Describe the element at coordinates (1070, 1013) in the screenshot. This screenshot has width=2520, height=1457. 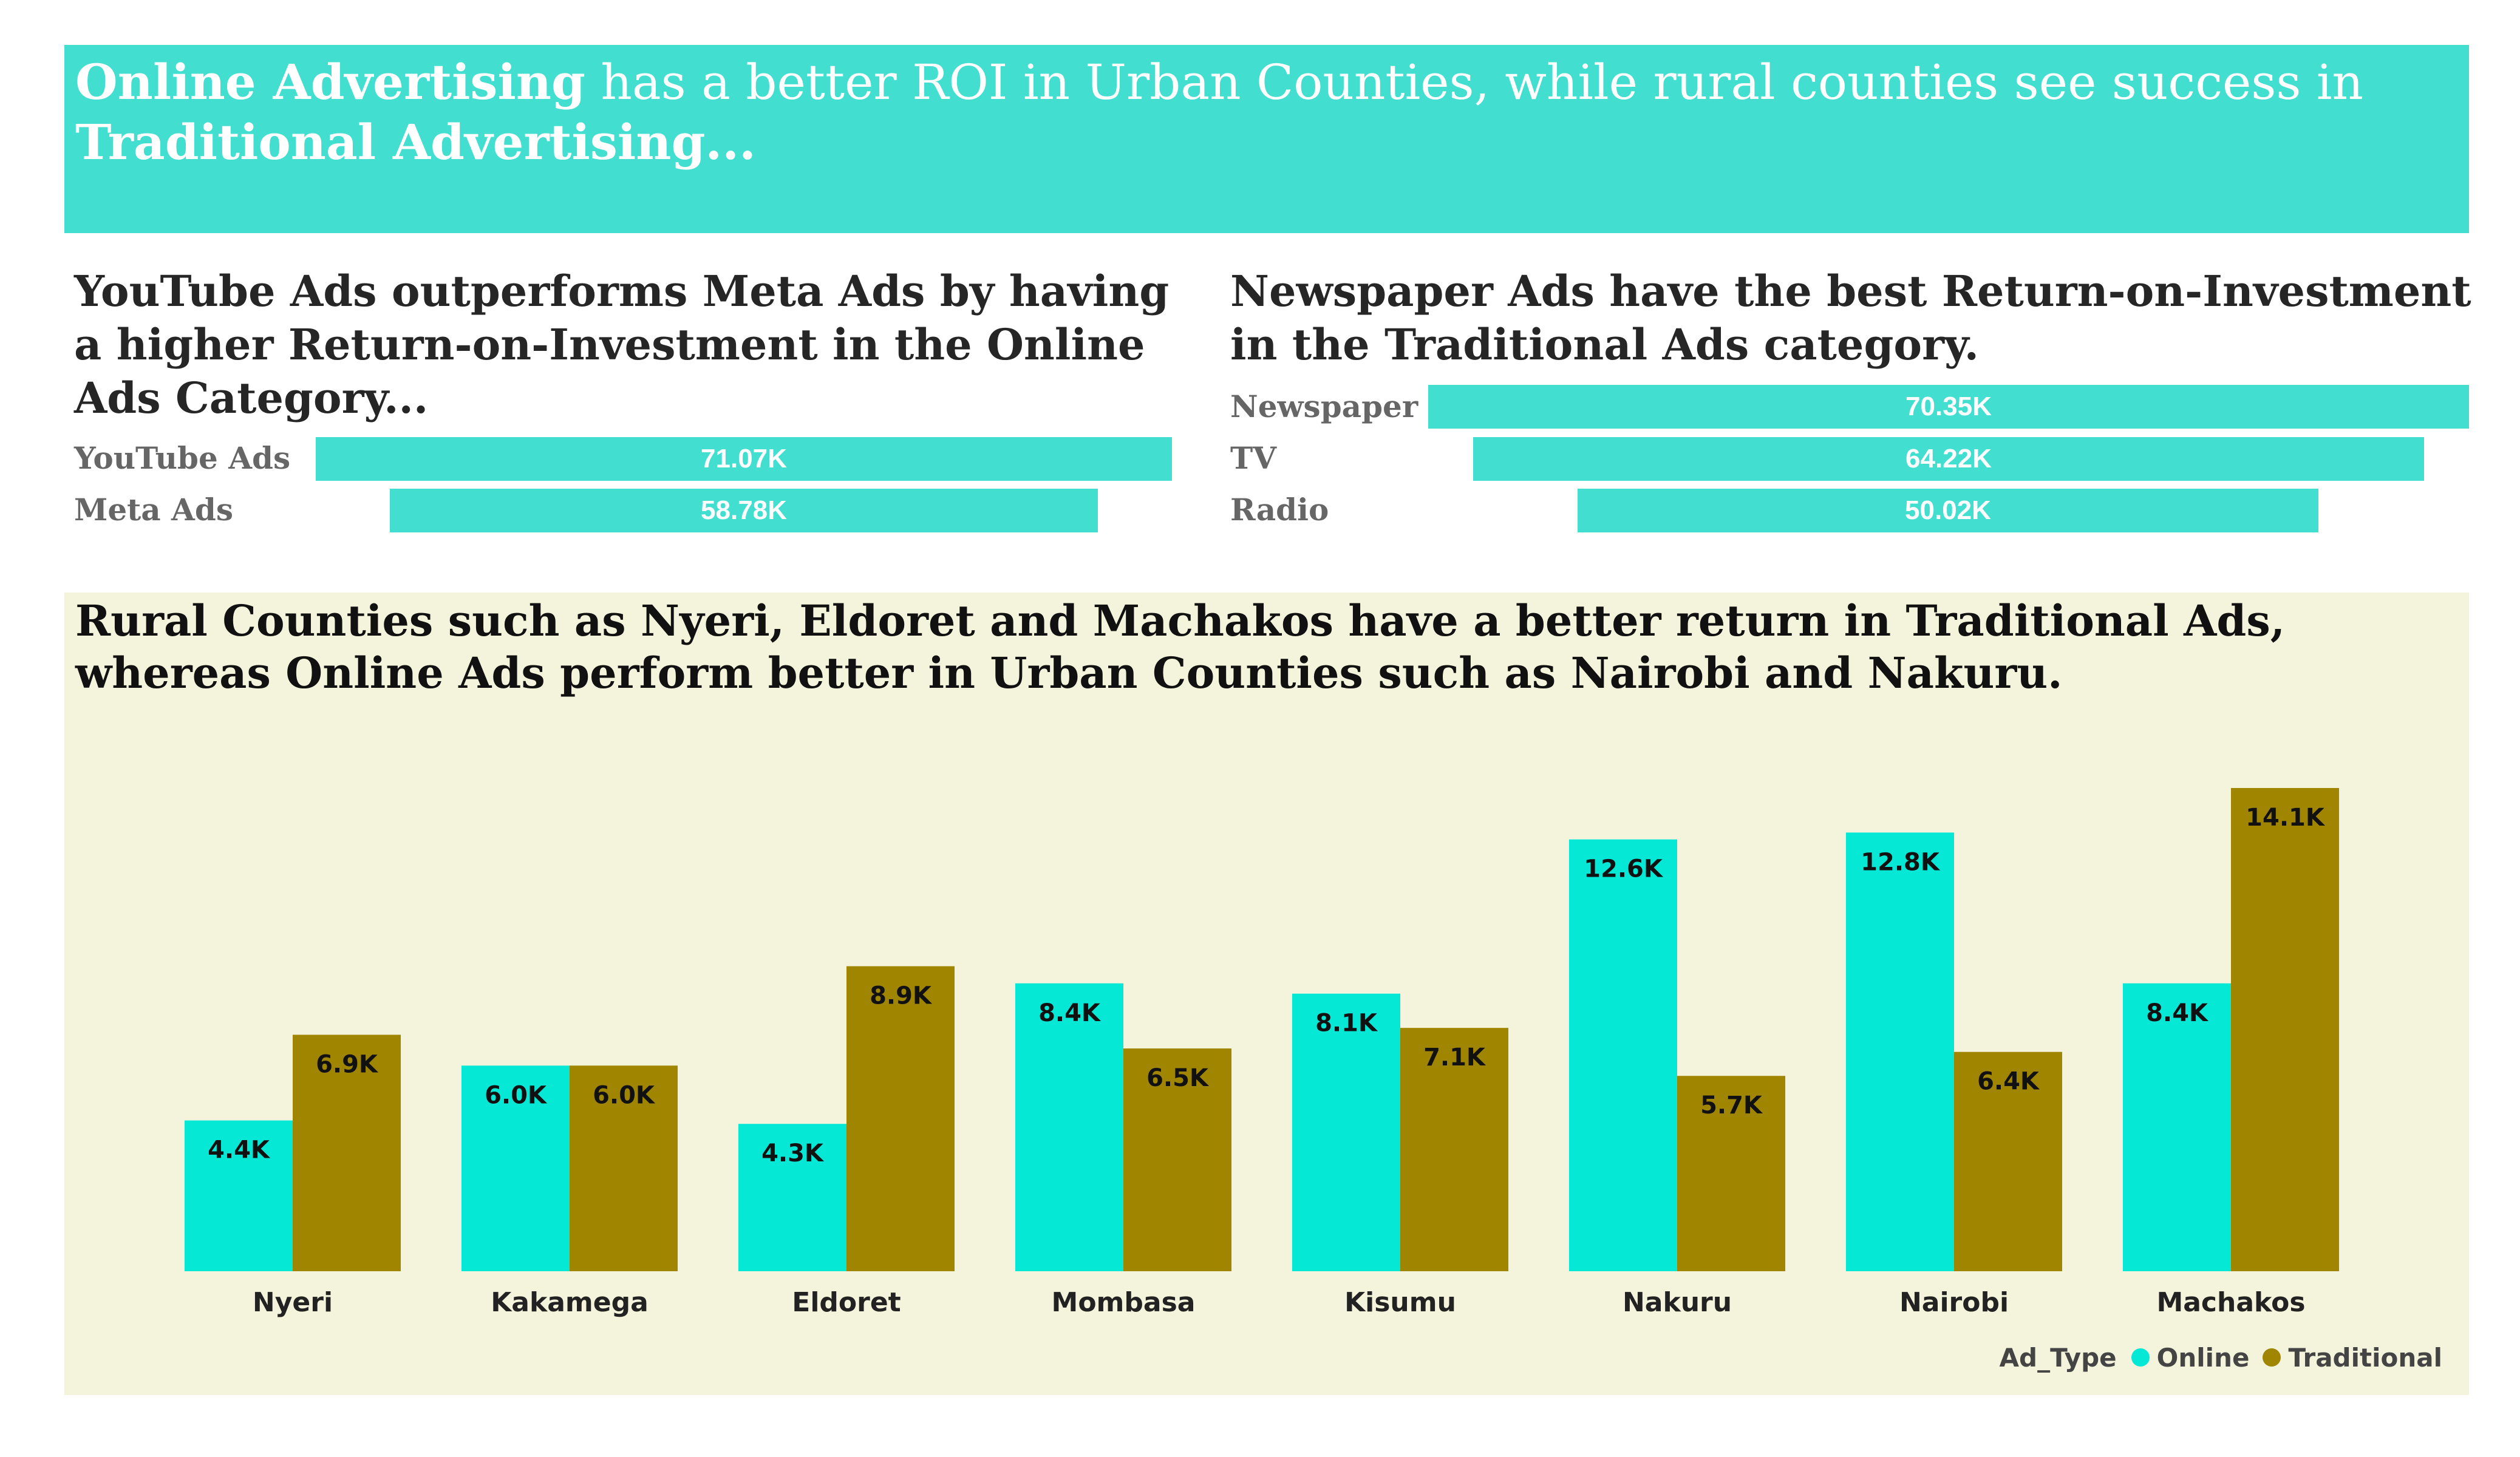
I see `data-label-online-mombasa: 8.4K` at that location.